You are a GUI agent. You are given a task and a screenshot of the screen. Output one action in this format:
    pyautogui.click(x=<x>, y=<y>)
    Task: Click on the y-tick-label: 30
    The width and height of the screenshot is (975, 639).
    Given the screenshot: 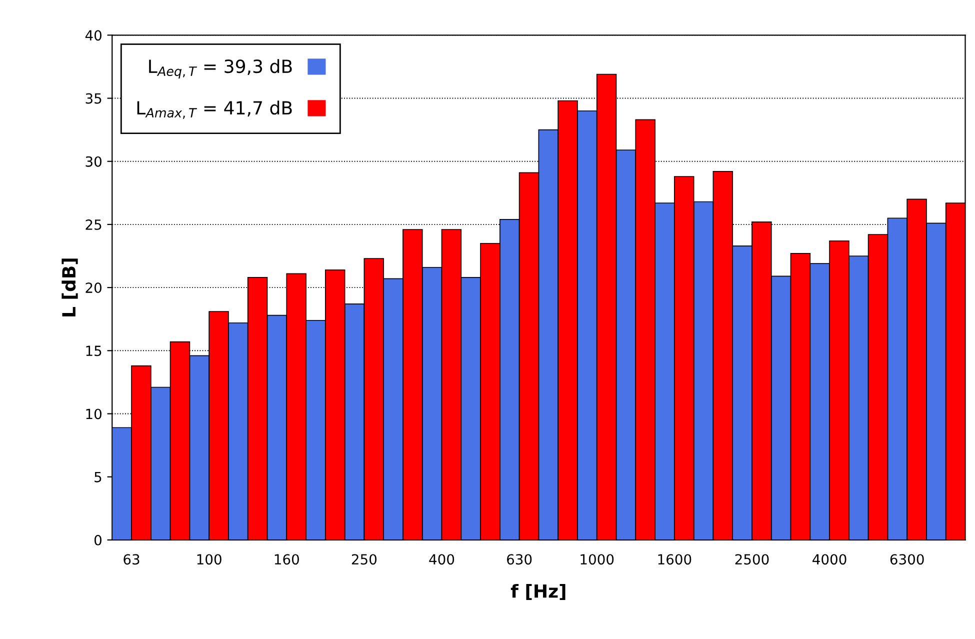 What is the action you would take?
    pyautogui.click(x=94, y=161)
    